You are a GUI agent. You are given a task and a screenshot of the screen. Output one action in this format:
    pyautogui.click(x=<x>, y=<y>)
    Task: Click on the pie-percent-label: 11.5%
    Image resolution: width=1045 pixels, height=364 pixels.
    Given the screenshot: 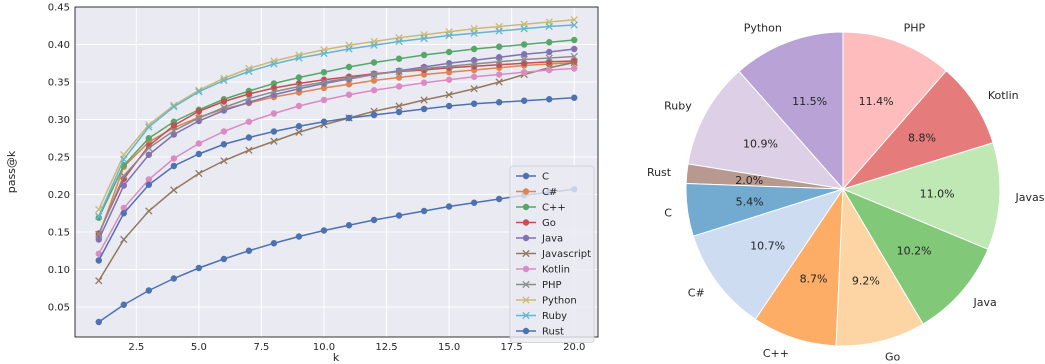 What is the action you would take?
    pyautogui.click(x=809, y=101)
    